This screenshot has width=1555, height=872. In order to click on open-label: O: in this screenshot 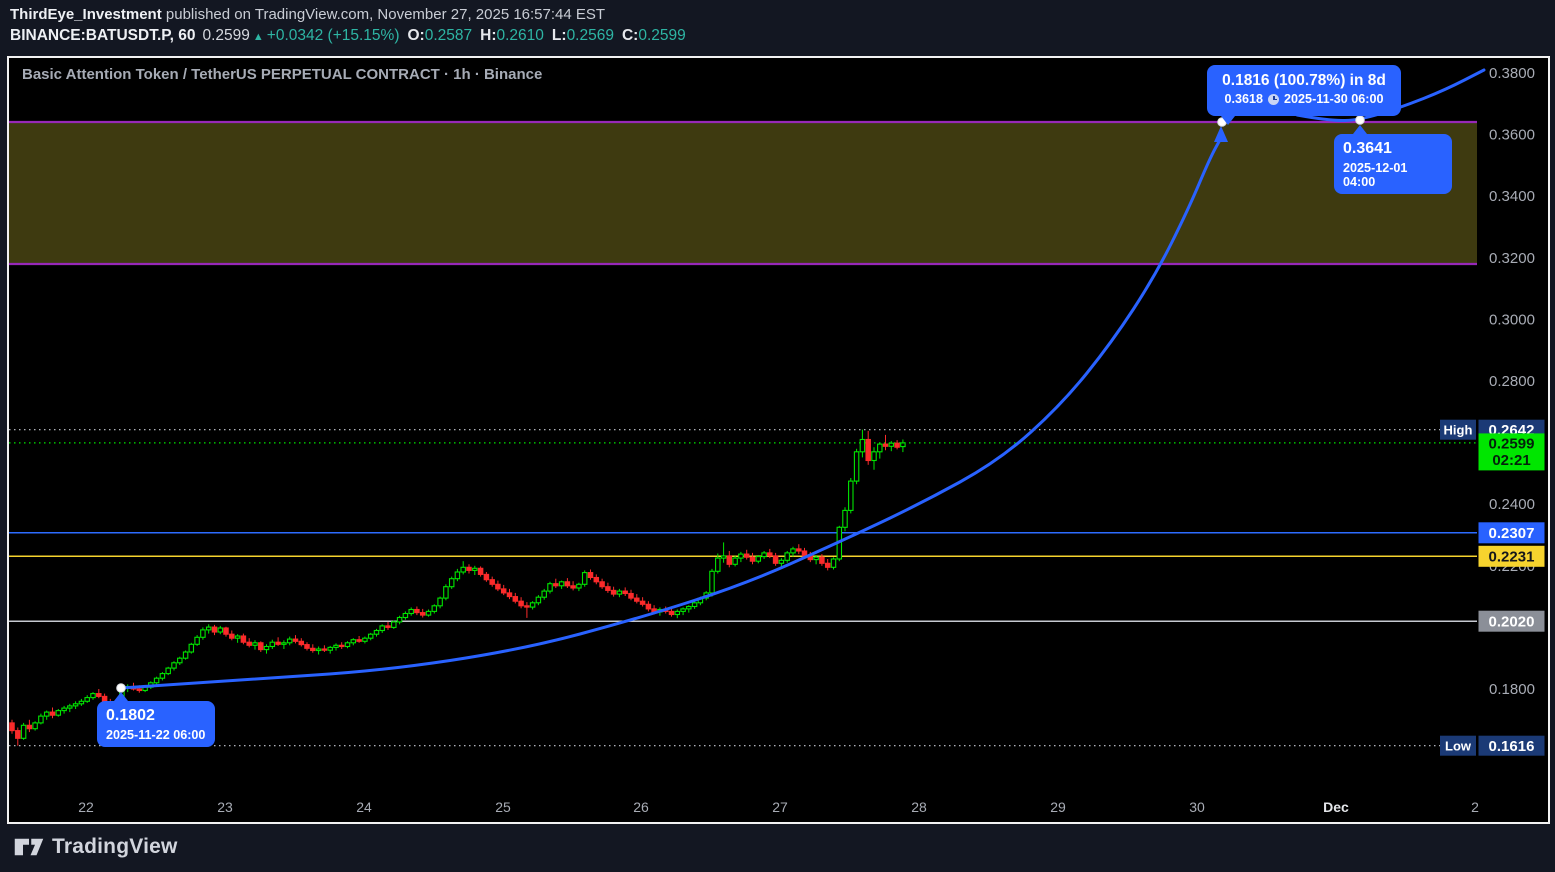, I will do `click(416, 35)`.